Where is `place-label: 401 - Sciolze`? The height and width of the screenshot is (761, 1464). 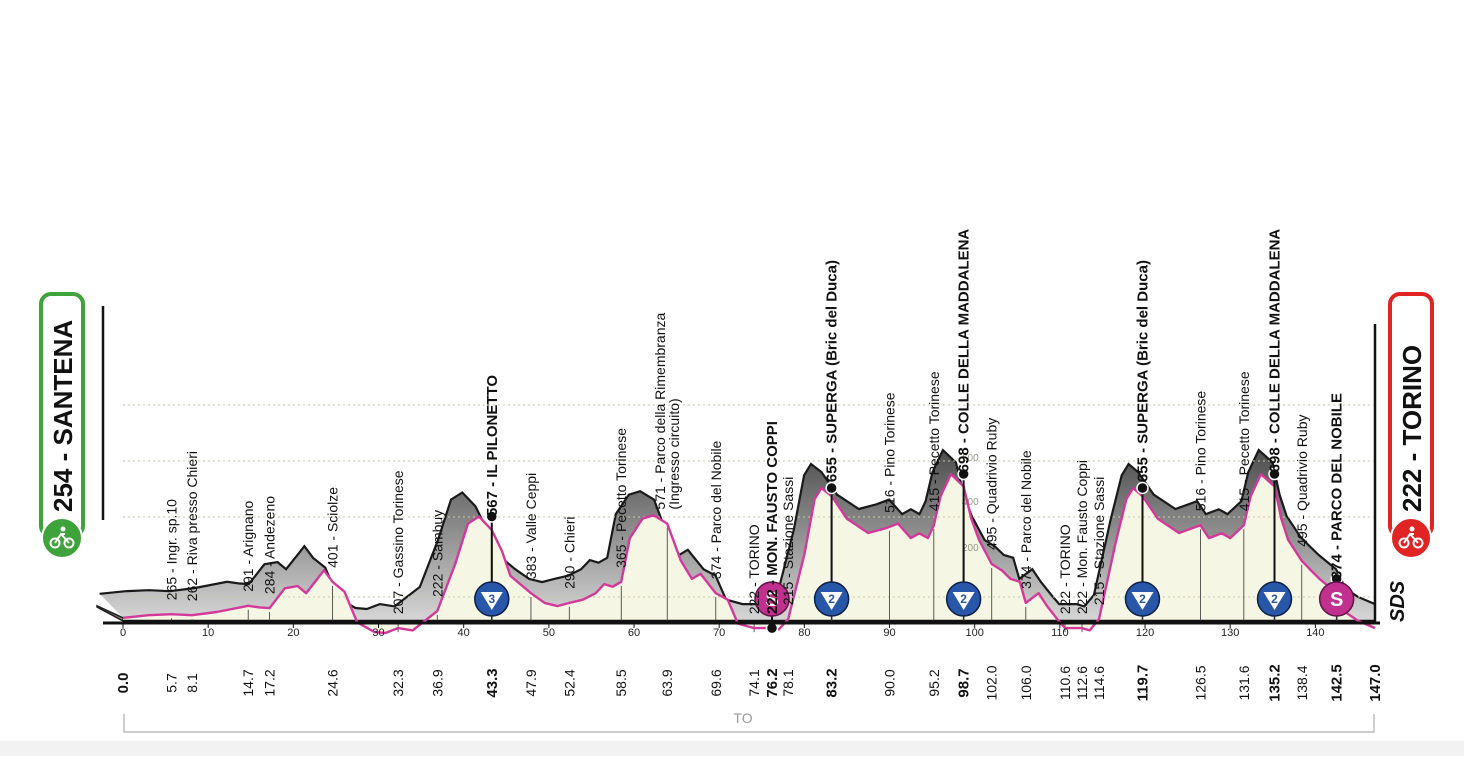 place-label: 401 - Sciolze is located at coordinates (333, 527).